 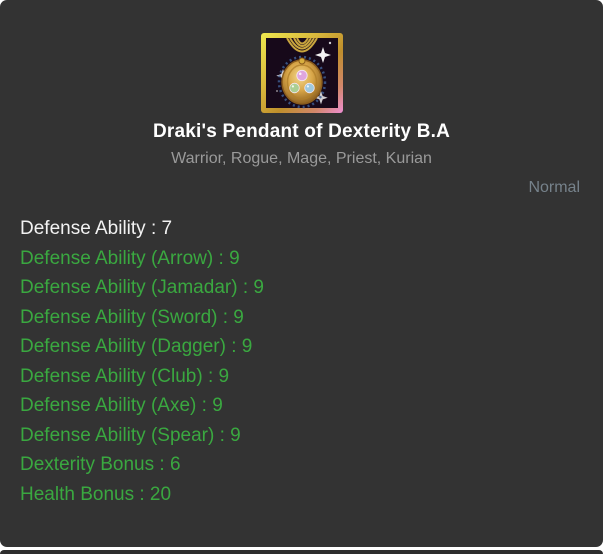 What do you see at coordinates (125, 376) in the screenshot?
I see `stat-line: Defense Ability (Club) : 9` at bounding box center [125, 376].